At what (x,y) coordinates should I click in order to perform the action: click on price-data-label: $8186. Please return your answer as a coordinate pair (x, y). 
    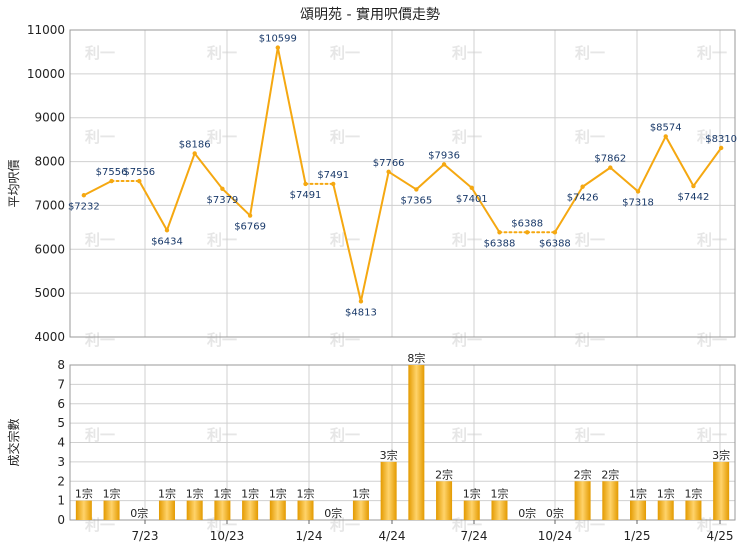
    Looking at the image, I should click on (195, 144).